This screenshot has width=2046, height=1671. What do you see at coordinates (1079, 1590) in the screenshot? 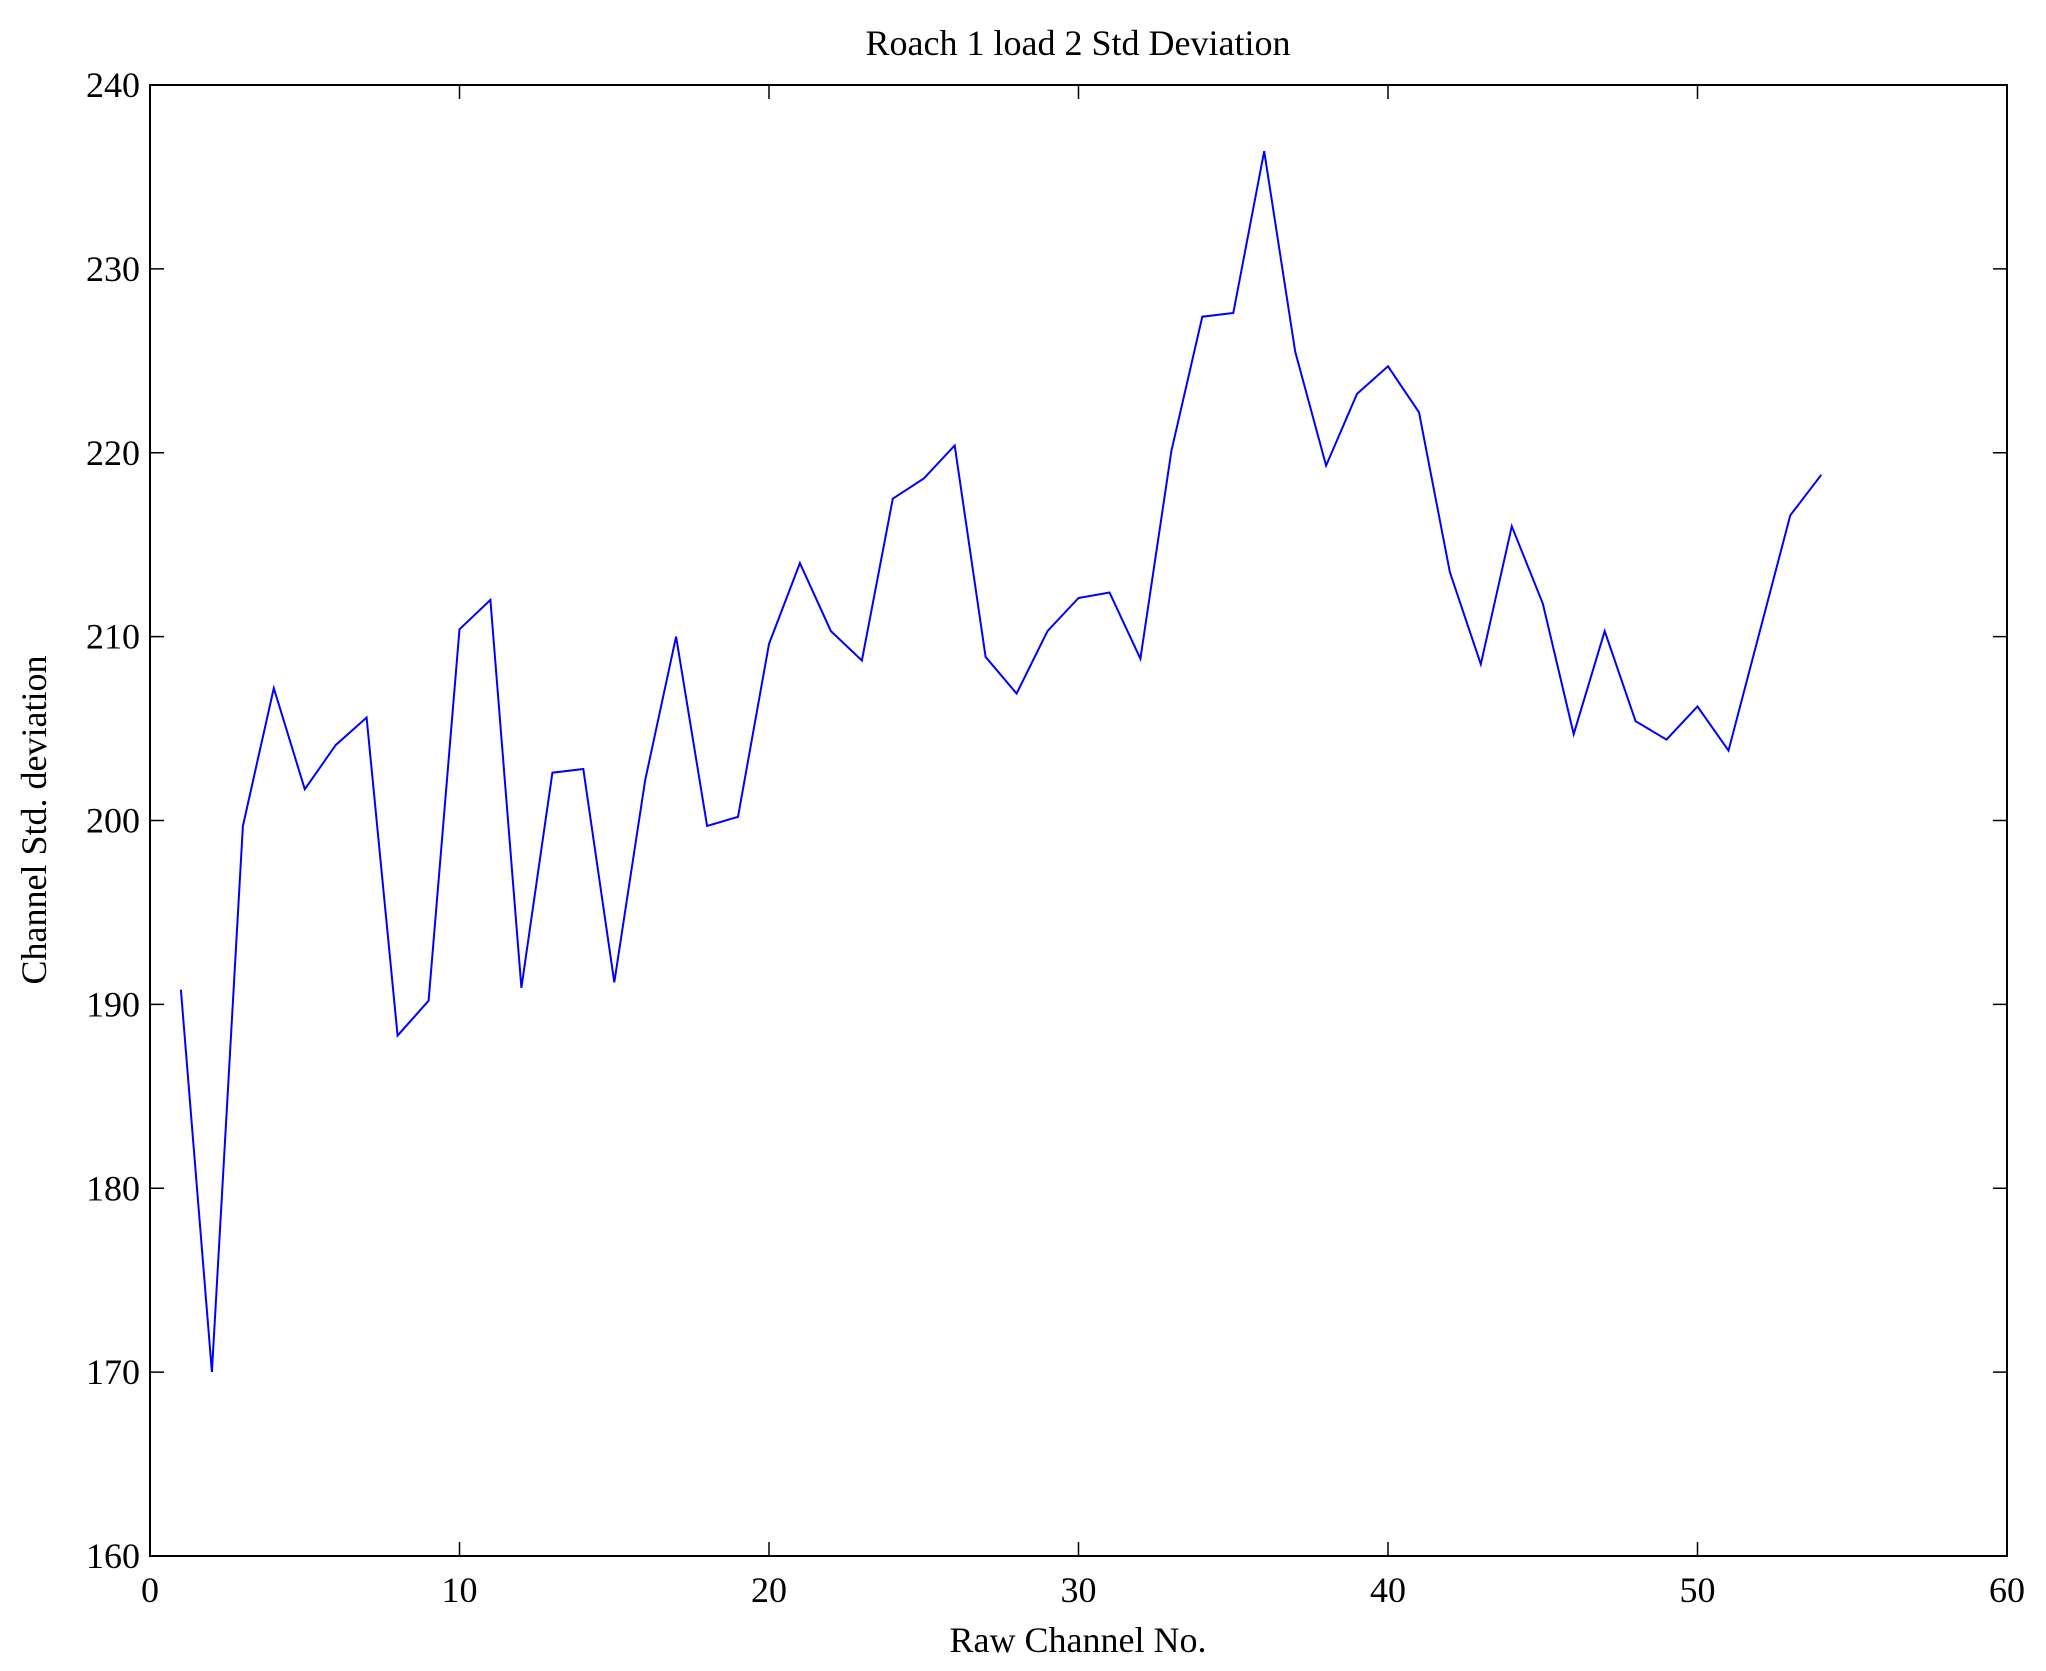
I see `x-tick-label: 30` at bounding box center [1079, 1590].